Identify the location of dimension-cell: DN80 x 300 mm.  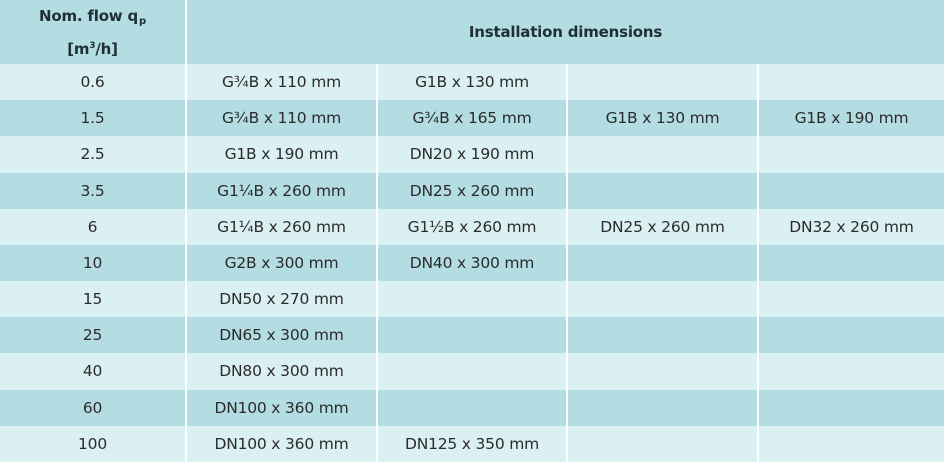
(282, 371).